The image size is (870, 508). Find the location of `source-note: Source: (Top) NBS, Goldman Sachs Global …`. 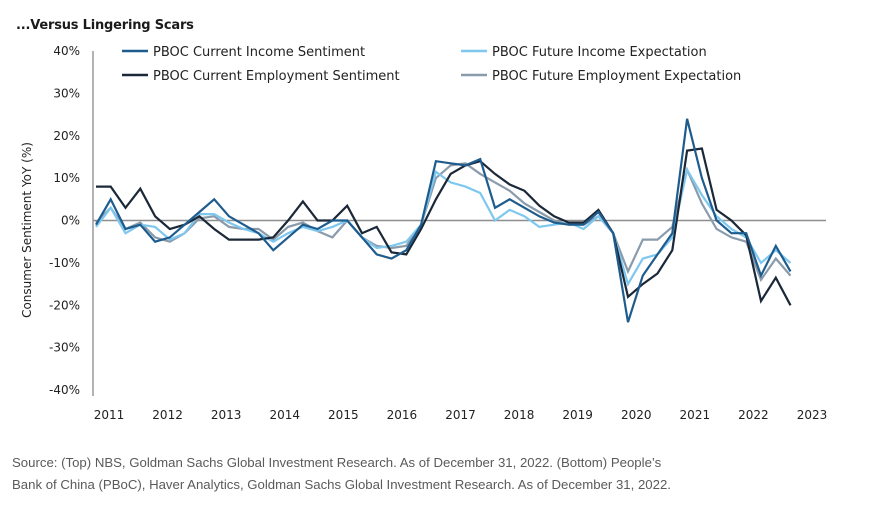

source-note: Source: (Top) NBS, Goldman Sachs Global … is located at coordinates (437, 474).